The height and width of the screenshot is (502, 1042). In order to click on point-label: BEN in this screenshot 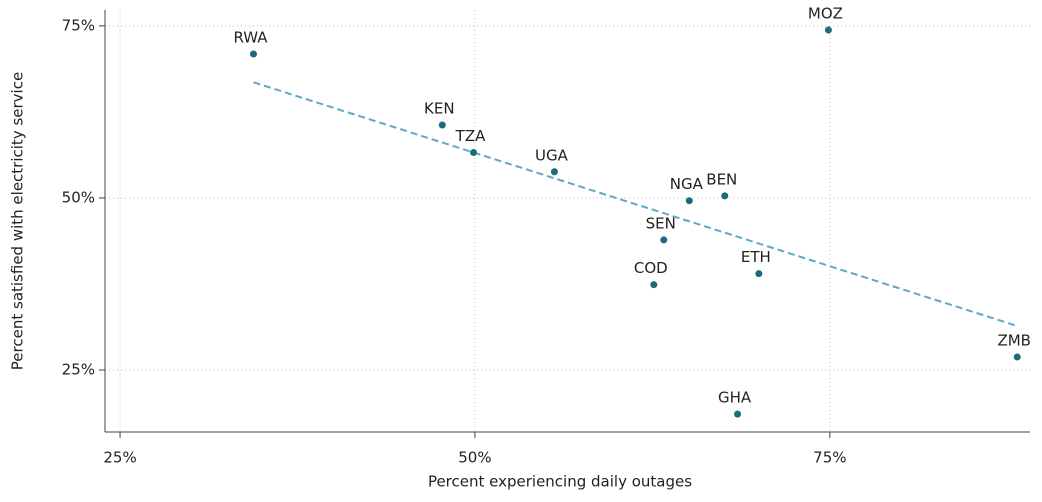, I will do `click(721, 179)`.